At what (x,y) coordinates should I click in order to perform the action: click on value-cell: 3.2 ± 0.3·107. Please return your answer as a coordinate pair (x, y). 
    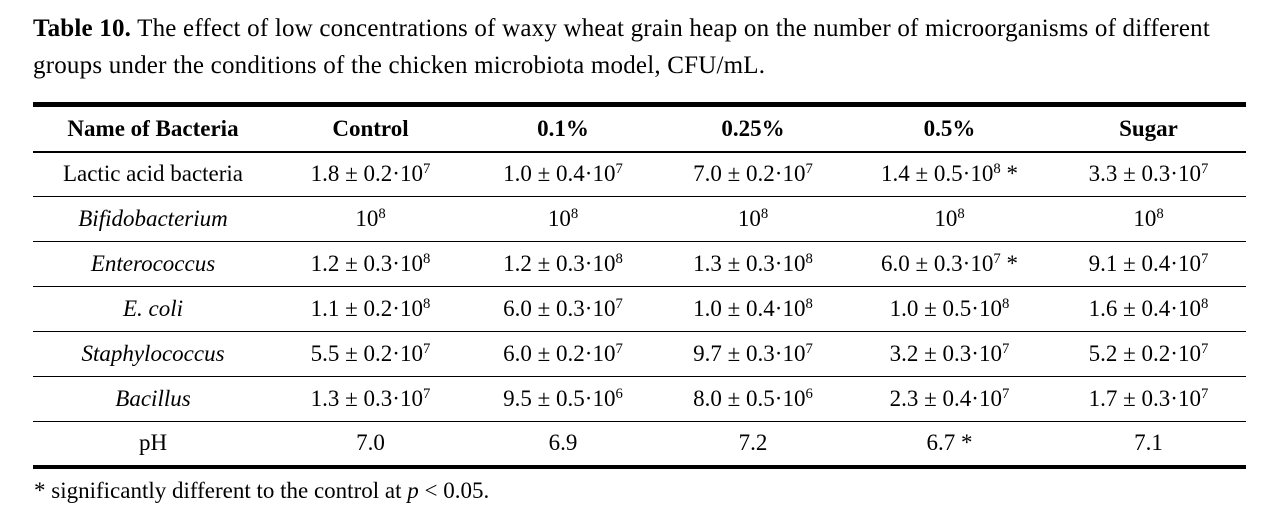
    Looking at the image, I should click on (949, 353).